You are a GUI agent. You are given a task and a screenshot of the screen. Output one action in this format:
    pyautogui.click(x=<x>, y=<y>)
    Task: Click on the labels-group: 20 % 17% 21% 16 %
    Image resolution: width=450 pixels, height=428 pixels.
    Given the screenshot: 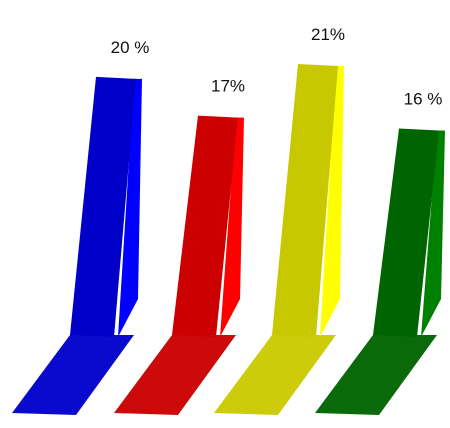 What is the action you would take?
    pyautogui.click(x=277, y=67)
    